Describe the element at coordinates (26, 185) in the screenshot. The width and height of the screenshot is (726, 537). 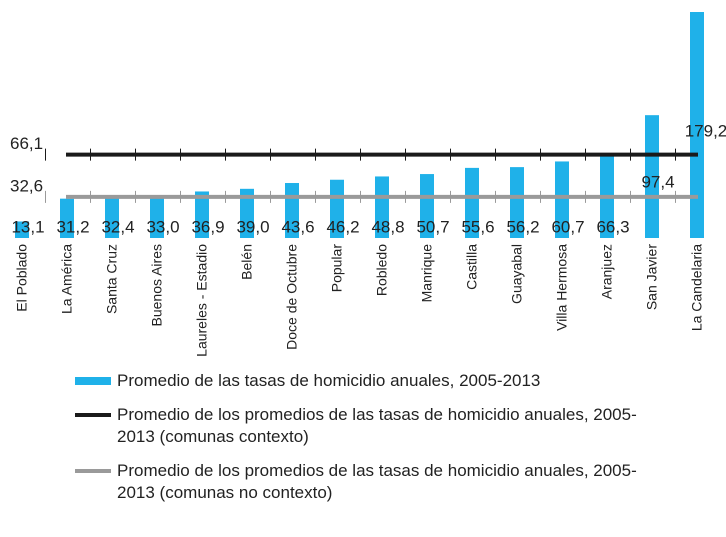
I see `reference-label: 32,6` at that location.